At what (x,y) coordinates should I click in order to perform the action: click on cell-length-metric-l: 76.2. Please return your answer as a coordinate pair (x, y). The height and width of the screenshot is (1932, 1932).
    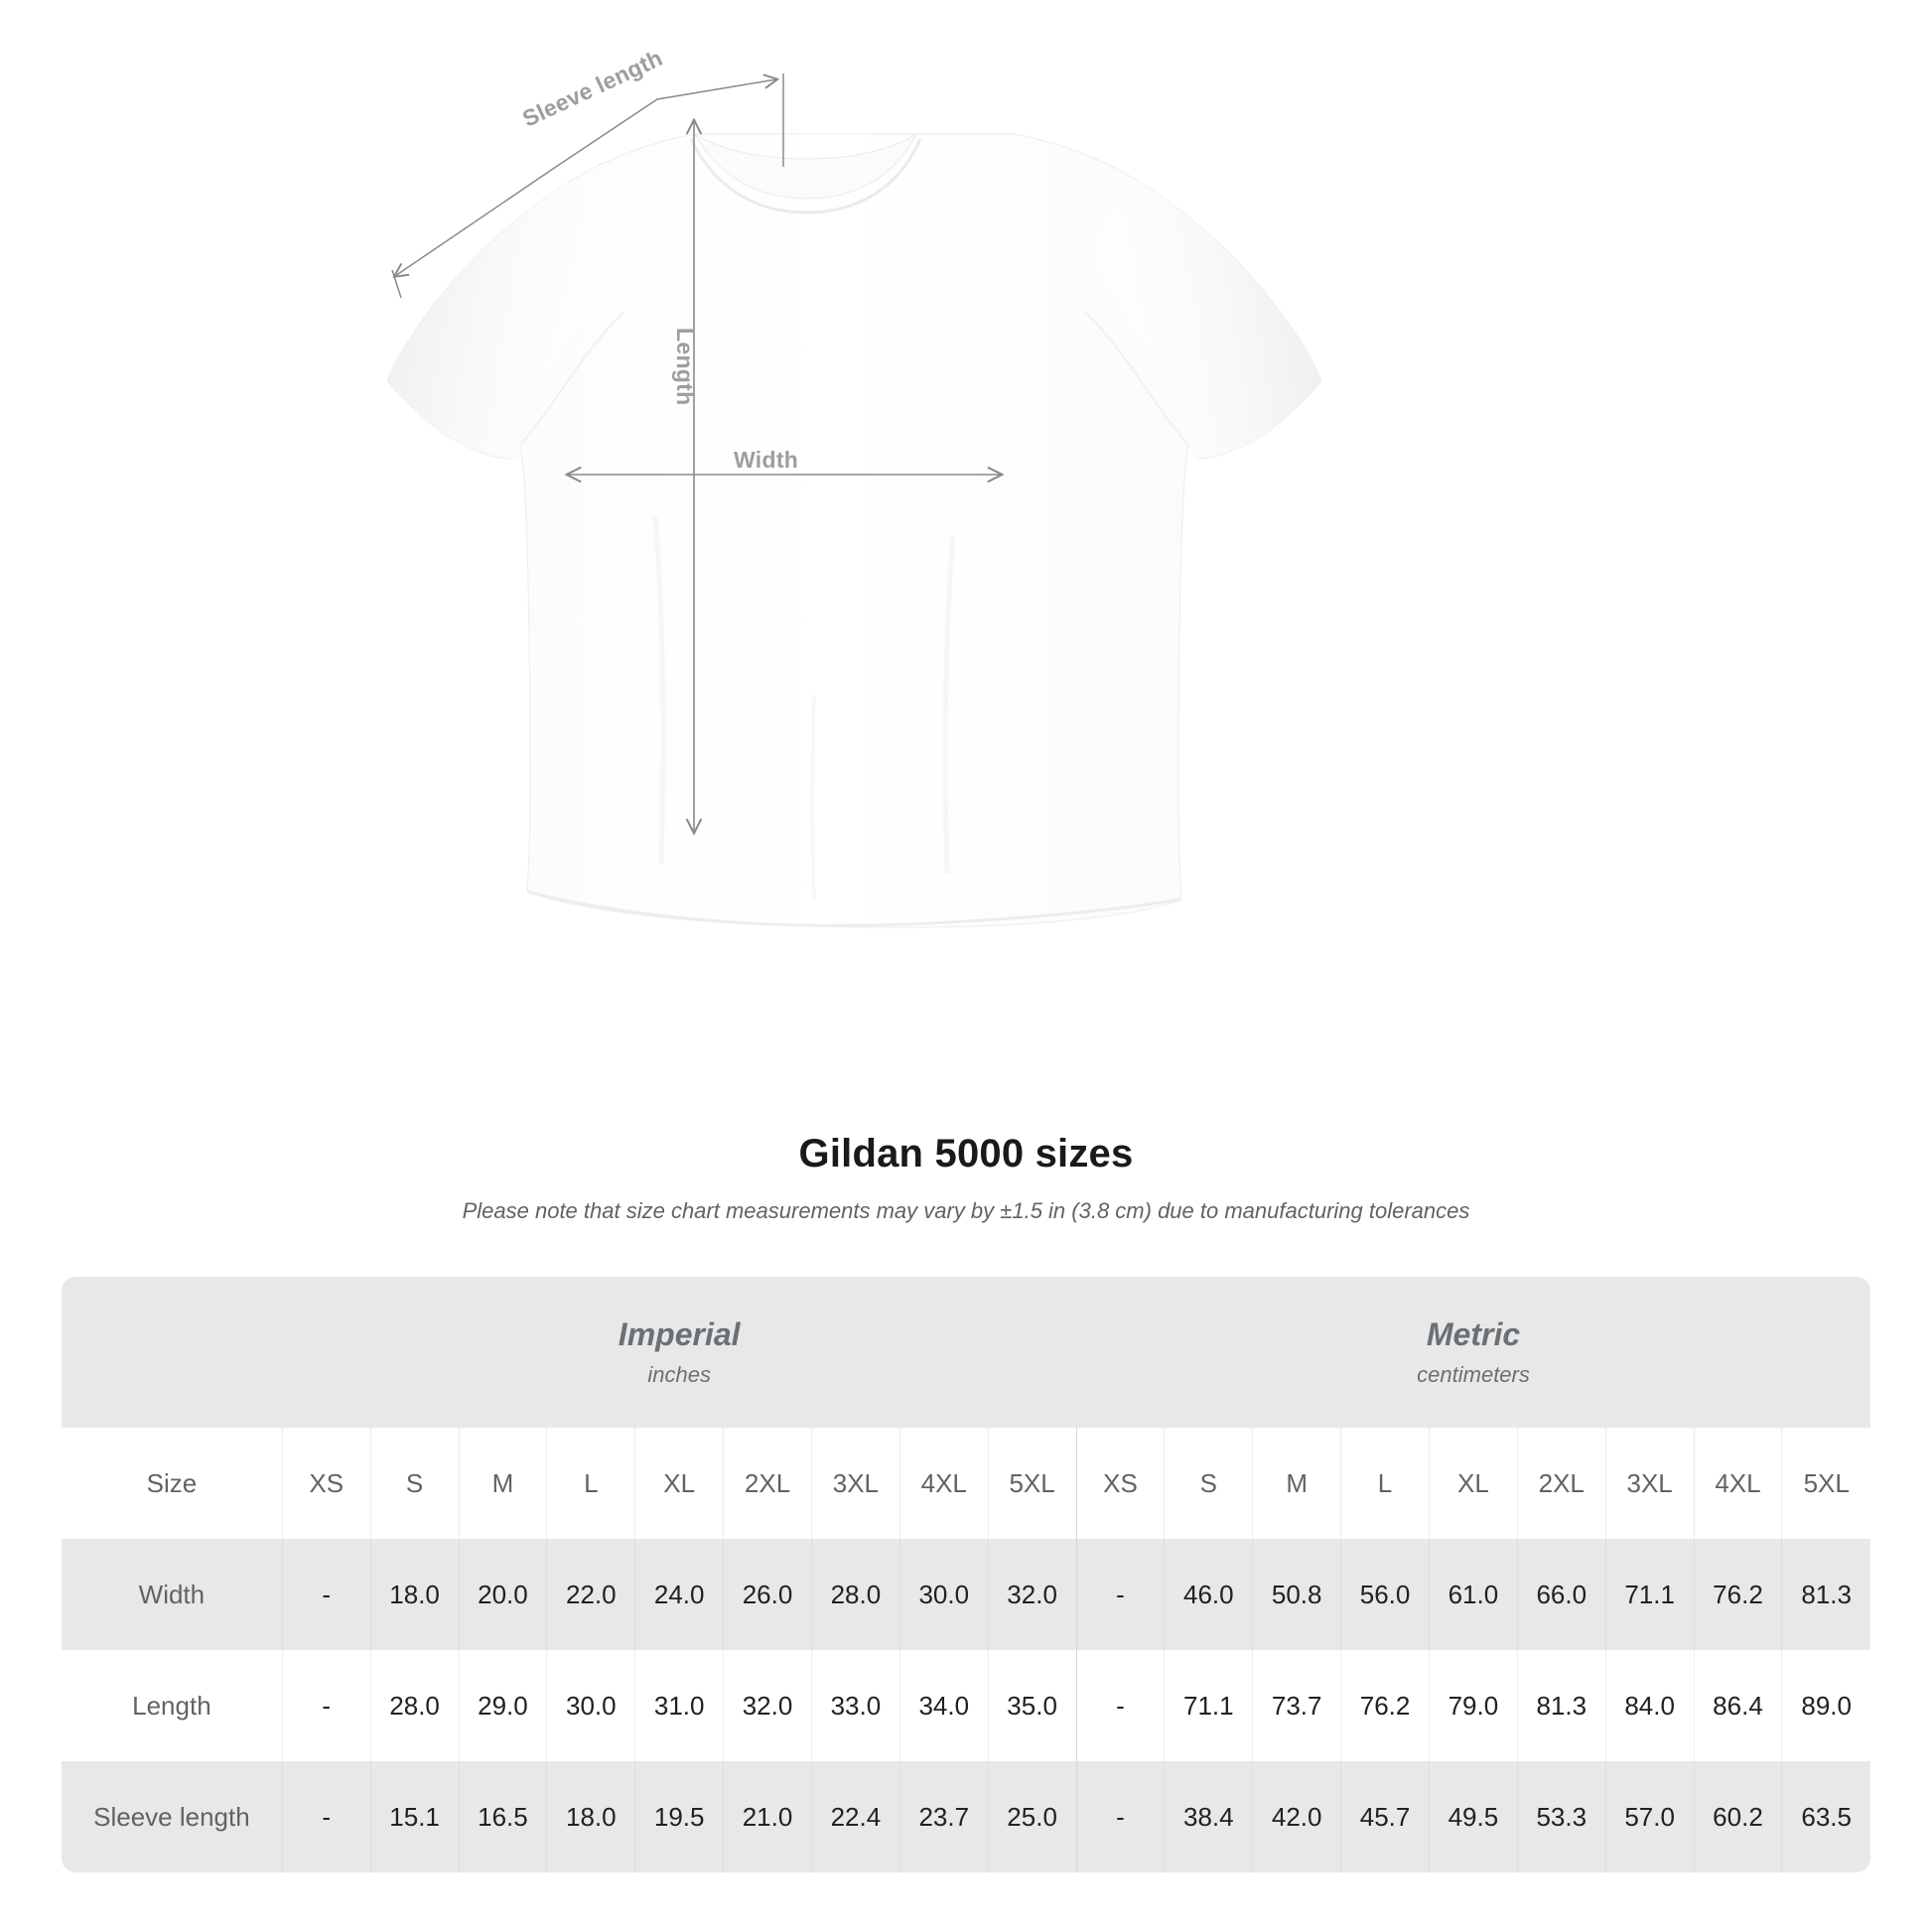
    Looking at the image, I should click on (1385, 1706).